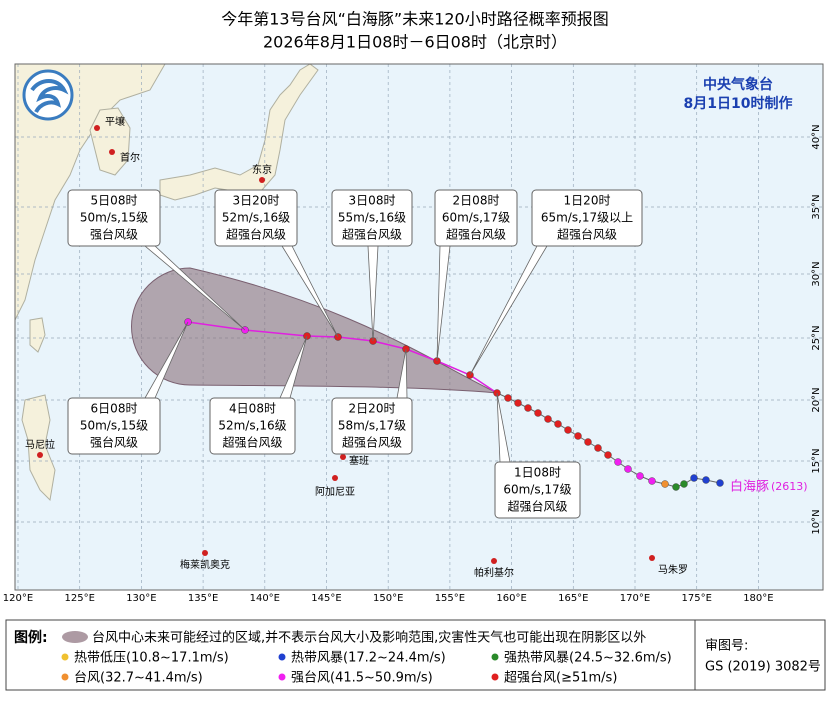 The image size is (831, 711). Describe the element at coordinates (673, 570) in the screenshot. I see `place-label: 马朱罗` at that location.